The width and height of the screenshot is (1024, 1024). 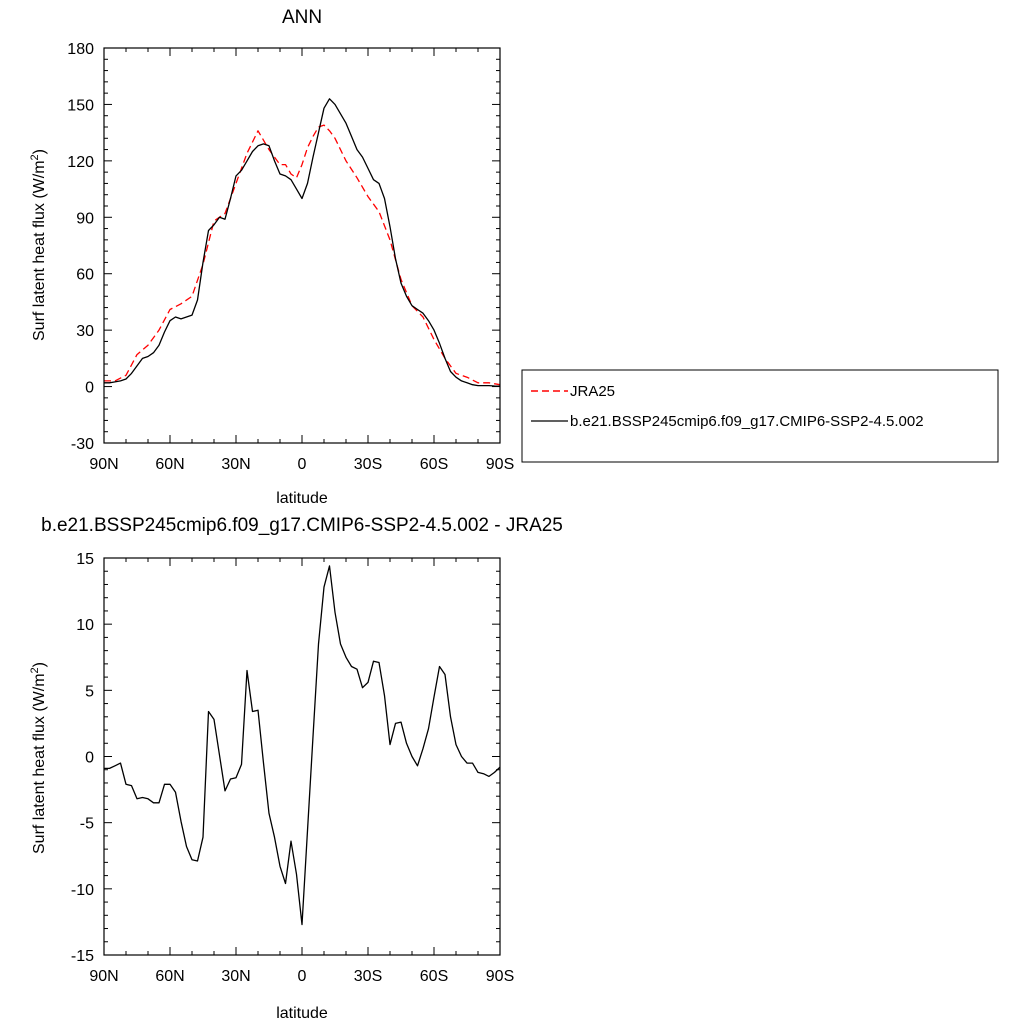 What do you see at coordinates (85, 218) in the screenshot?
I see `y-tick-label: 90` at bounding box center [85, 218].